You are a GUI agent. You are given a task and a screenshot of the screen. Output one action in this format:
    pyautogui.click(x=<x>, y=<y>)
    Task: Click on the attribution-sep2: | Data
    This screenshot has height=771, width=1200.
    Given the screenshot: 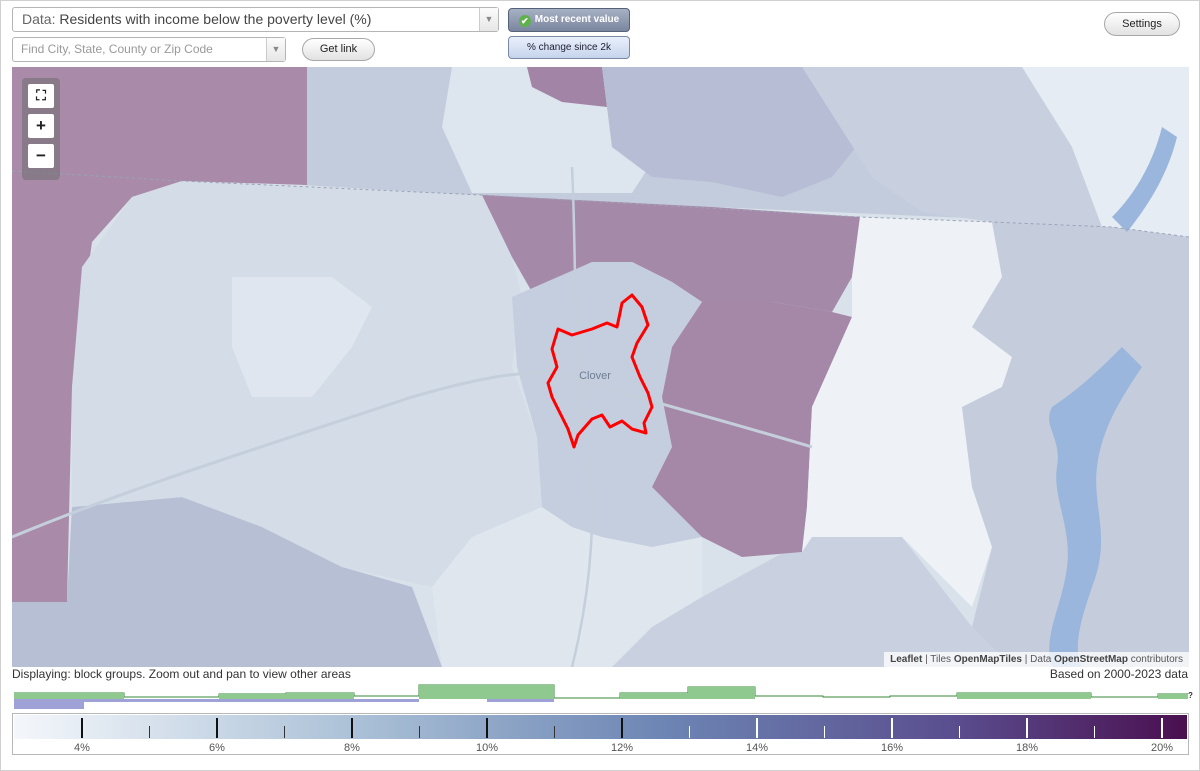 What is the action you would take?
    pyautogui.click(x=1038, y=659)
    